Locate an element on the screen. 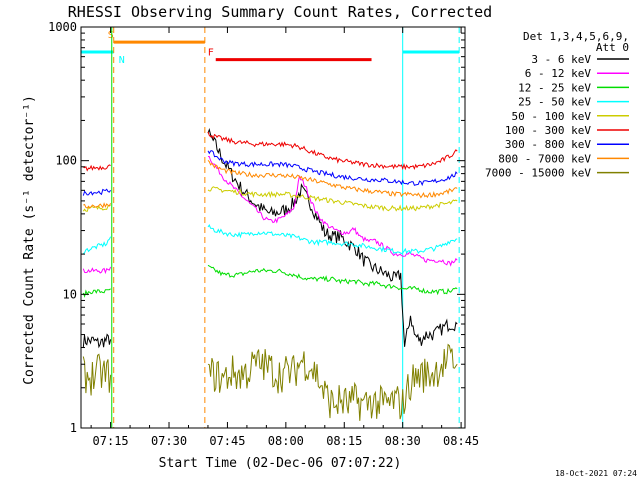  y-tick-label-1: 10 is located at coordinates (70, 294).